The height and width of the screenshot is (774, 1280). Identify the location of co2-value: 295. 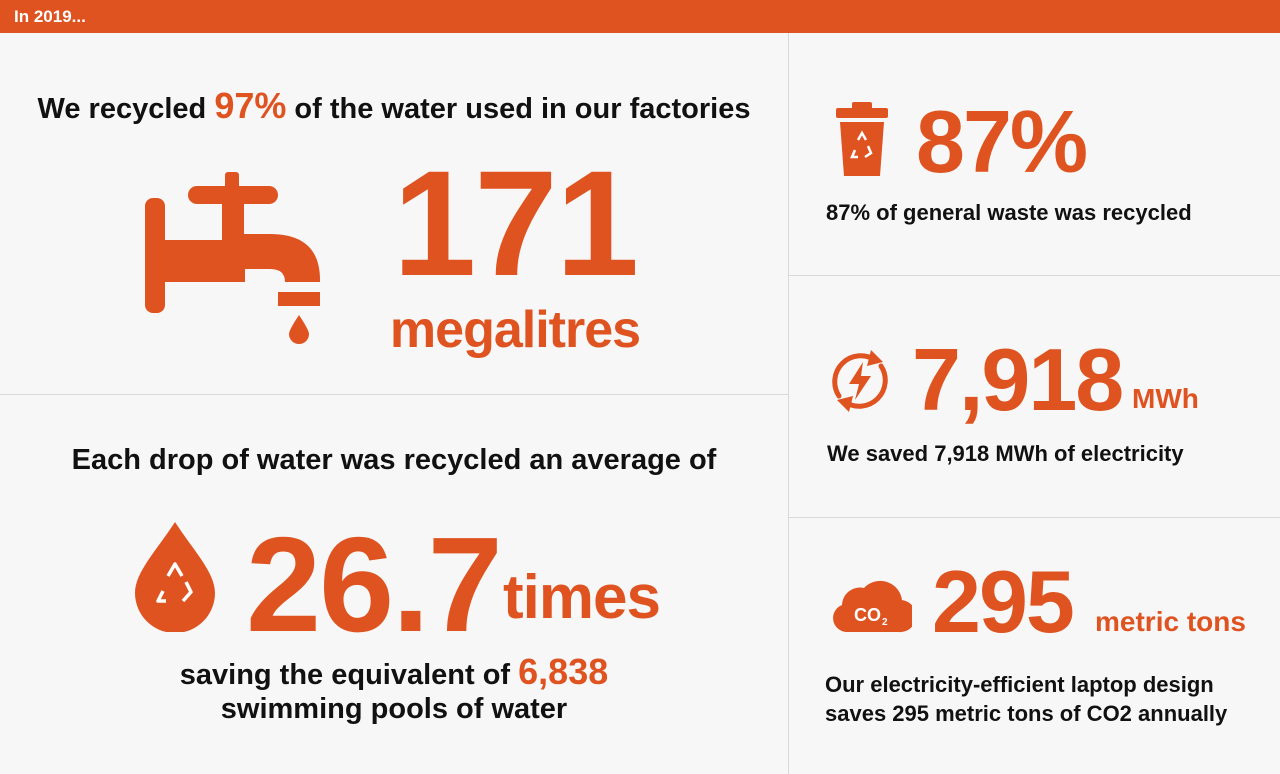
(1003, 601).